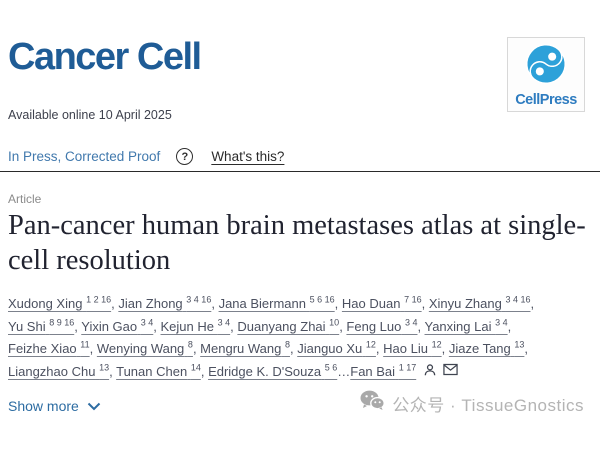  I want to click on in-press-status: In Press, Corrected Proof, so click(84, 156).